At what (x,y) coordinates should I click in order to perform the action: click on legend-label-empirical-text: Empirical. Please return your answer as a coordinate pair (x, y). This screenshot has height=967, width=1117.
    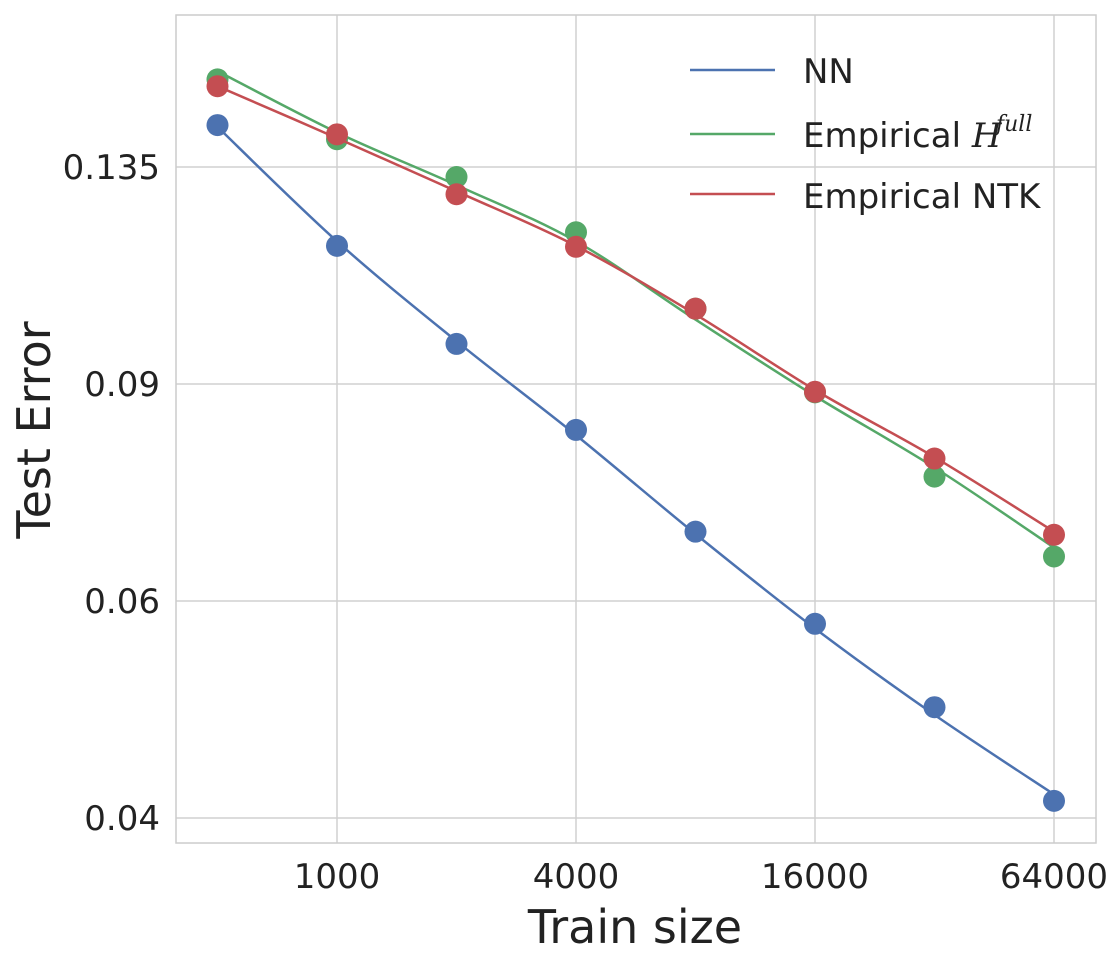
    Looking at the image, I should click on (887, 136).